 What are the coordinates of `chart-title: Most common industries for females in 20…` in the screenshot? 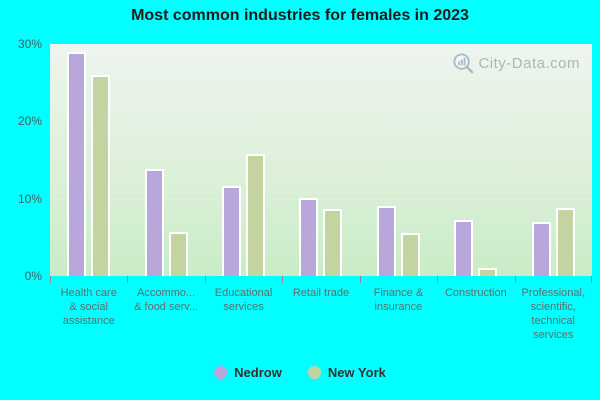 It's located at (300, 15).